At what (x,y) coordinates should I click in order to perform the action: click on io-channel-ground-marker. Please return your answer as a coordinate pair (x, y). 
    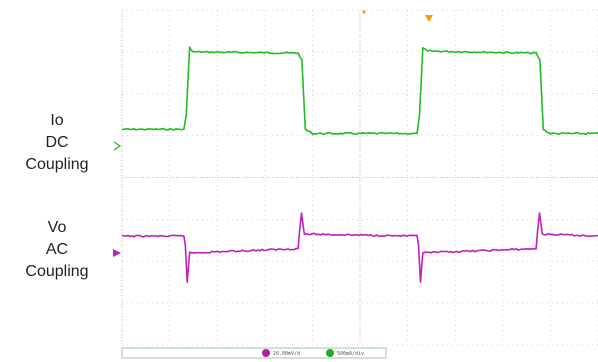
    Looking at the image, I should click on (117, 146).